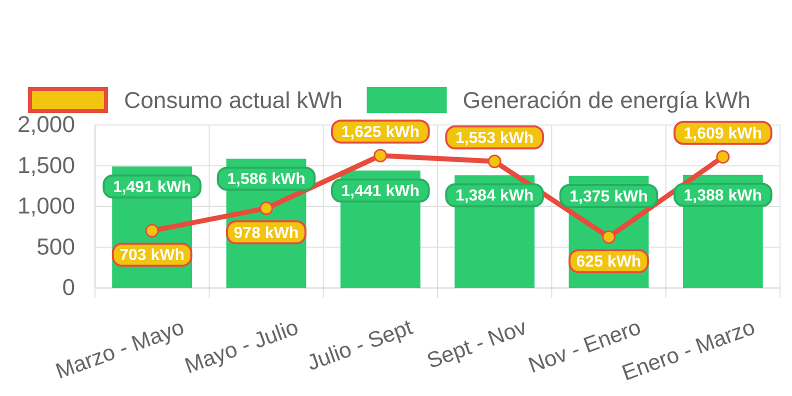 This screenshot has height=396, width=792. What do you see at coordinates (360, 345) in the screenshot?
I see `x-tick-label: Julio - Sept` at bounding box center [360, 345].